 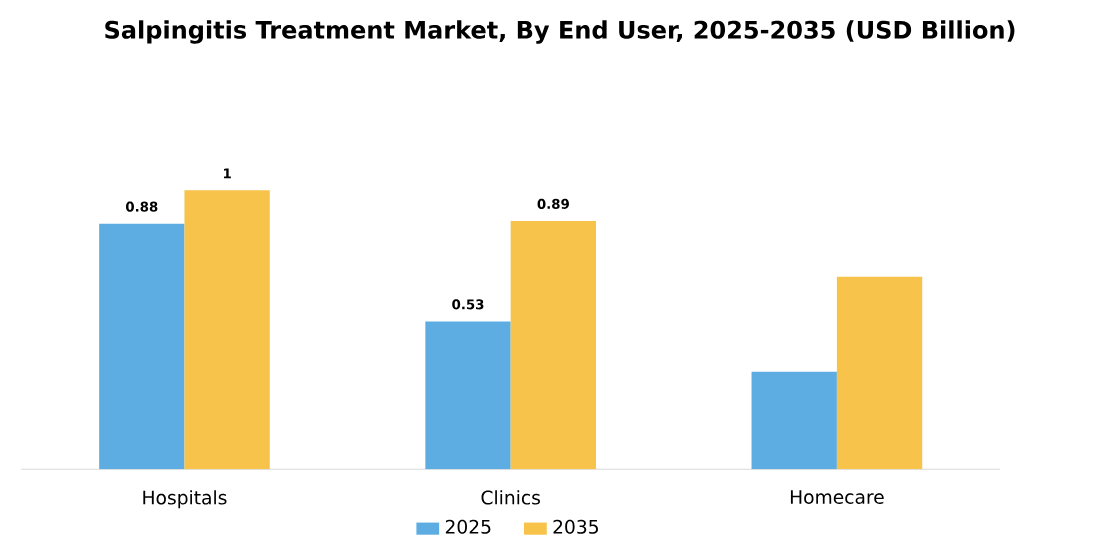 I want to click on x-tick-label: Hospitals, so click(x=185, y=499).